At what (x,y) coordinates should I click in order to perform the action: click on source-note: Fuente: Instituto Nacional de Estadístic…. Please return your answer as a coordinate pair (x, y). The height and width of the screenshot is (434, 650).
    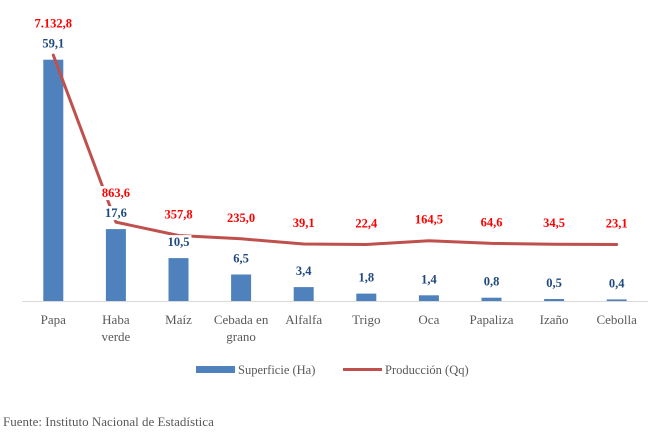
    Looking at the image, I should click on (108, 421).